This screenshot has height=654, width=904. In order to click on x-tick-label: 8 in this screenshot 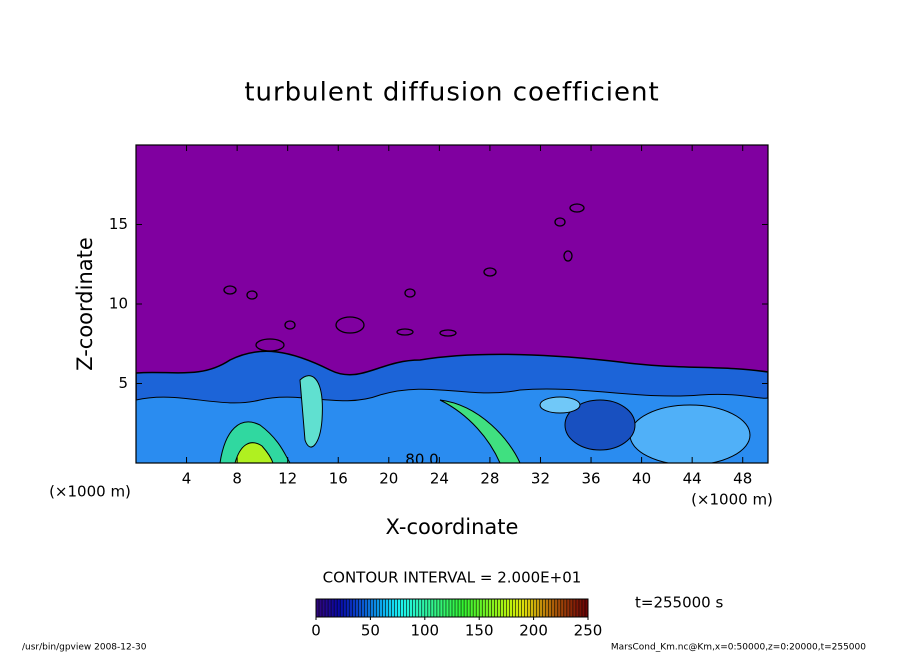, I will do `click(237, 479)`.